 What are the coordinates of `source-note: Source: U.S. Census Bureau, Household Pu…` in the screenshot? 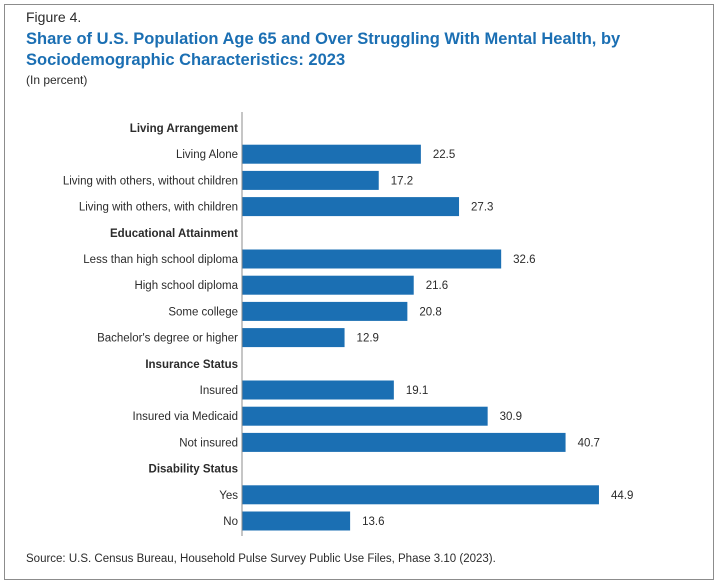 It's located at (261, 559).